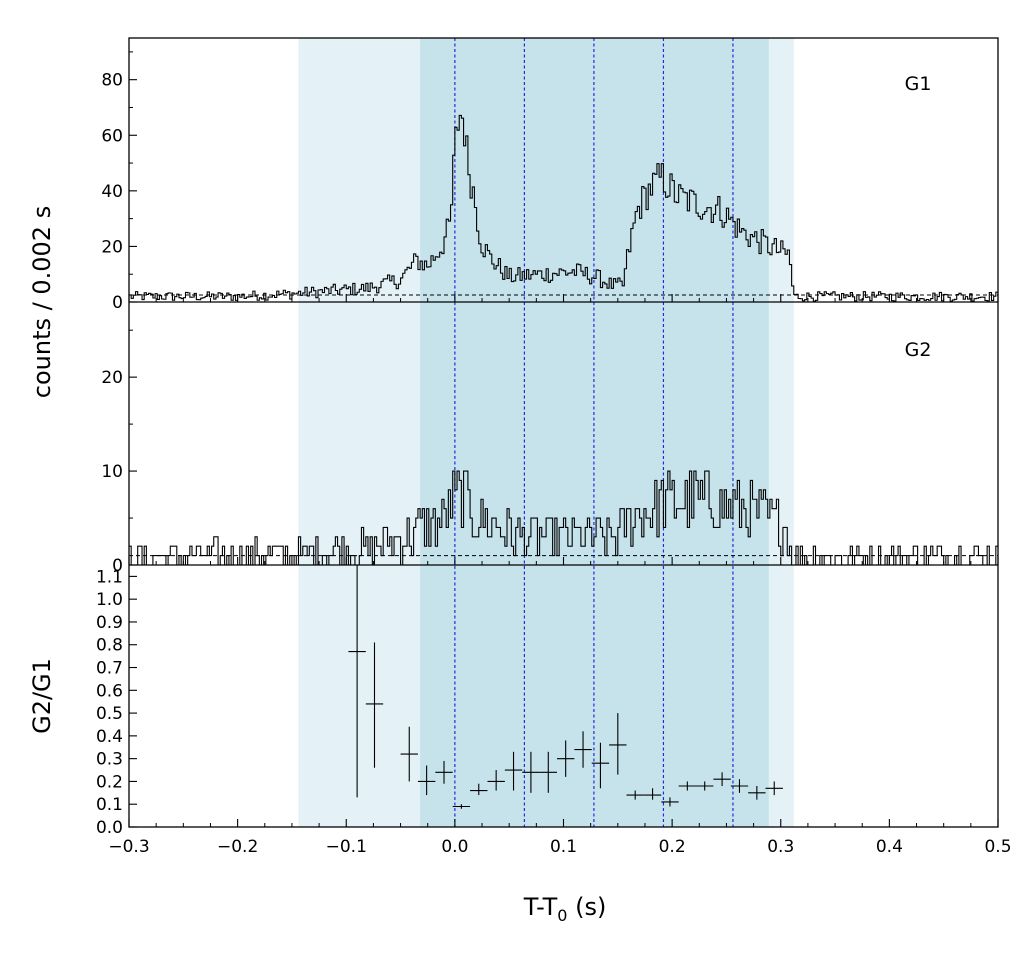 This screenshot has width=1034, height=965. Describe the element at coordinates (109, 577) in the screenshot. I see `y-tick-label-g2-g1-12: 1.1` at that location.